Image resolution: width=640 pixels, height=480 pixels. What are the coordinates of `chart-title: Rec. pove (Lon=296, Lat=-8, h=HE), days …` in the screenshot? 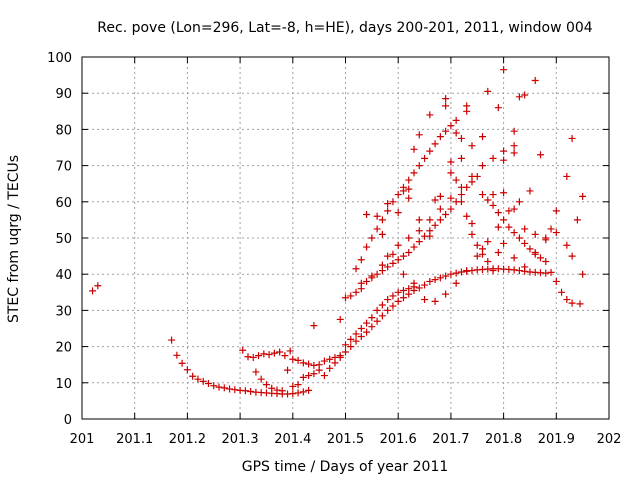 It's located at (345, 28).